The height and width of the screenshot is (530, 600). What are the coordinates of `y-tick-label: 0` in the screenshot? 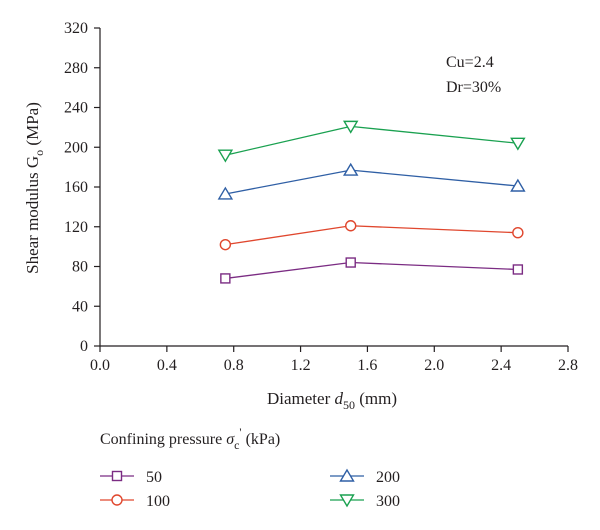 It's located at (84, 346).